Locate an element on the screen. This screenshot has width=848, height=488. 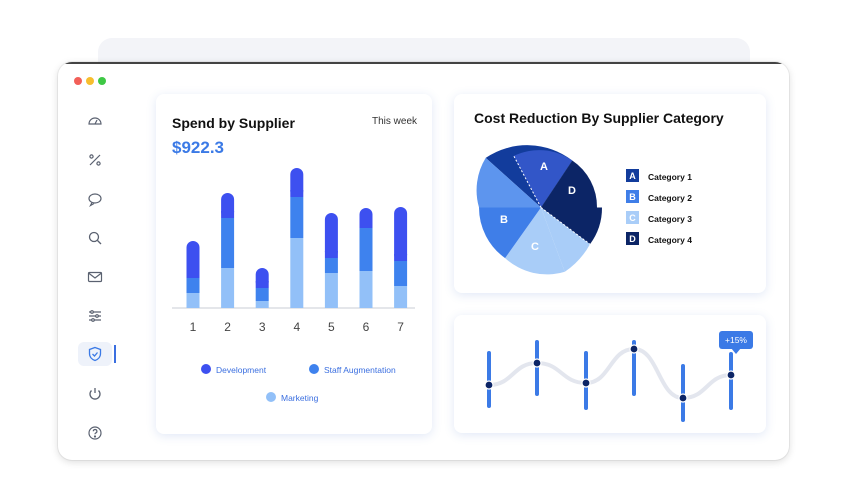
sidebar-active-highlight is located at coordinates (95, 354).